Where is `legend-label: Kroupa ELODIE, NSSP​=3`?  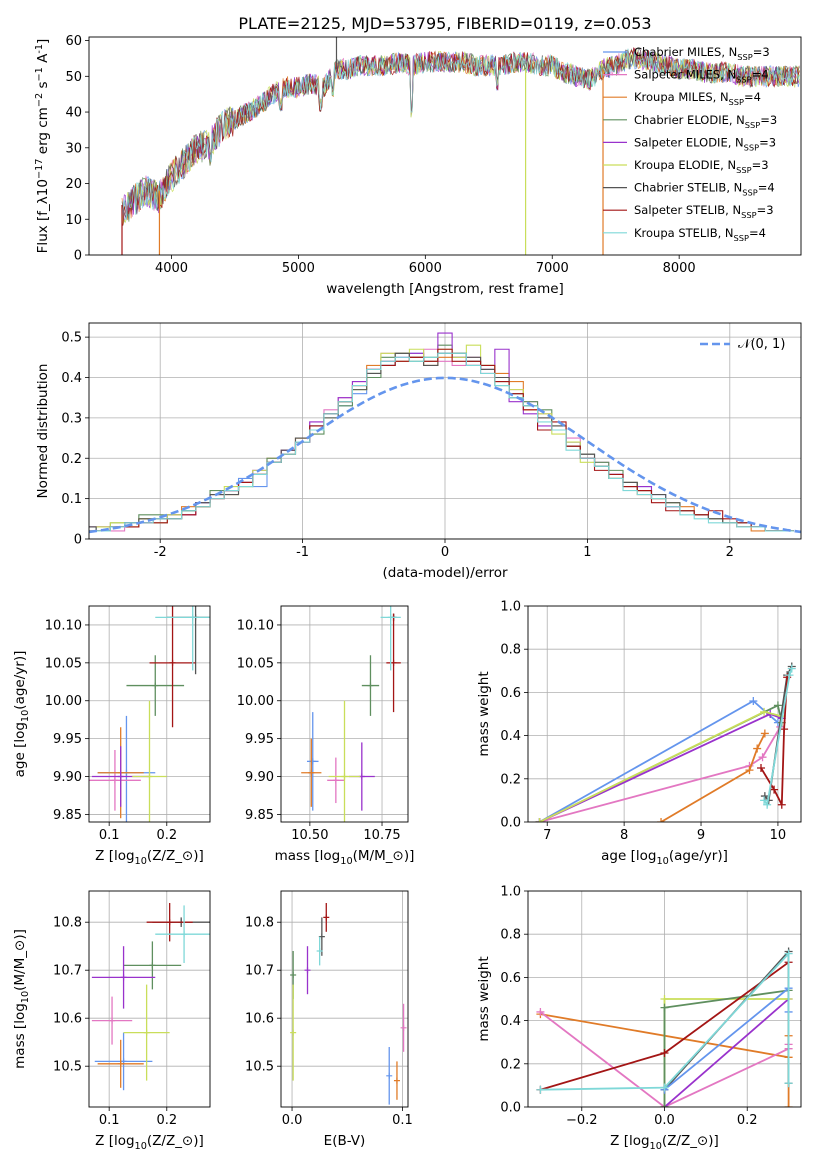
legend-label: Kroupa ELODIE, NSSP​=3 is located at coordinates (701, 166).